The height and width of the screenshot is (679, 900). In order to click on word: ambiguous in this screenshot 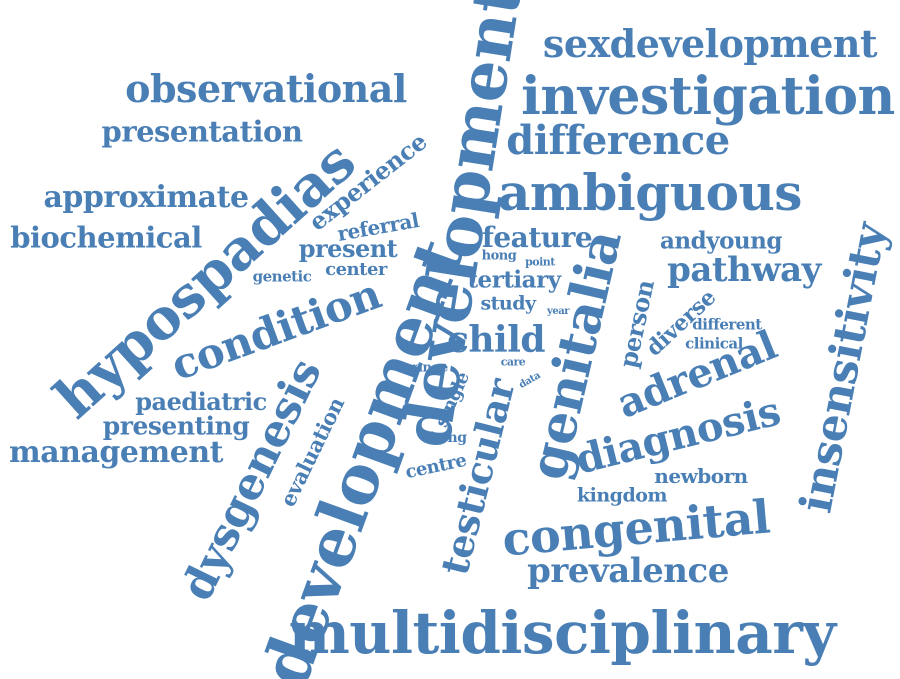, I will do `click(650, 192)`.